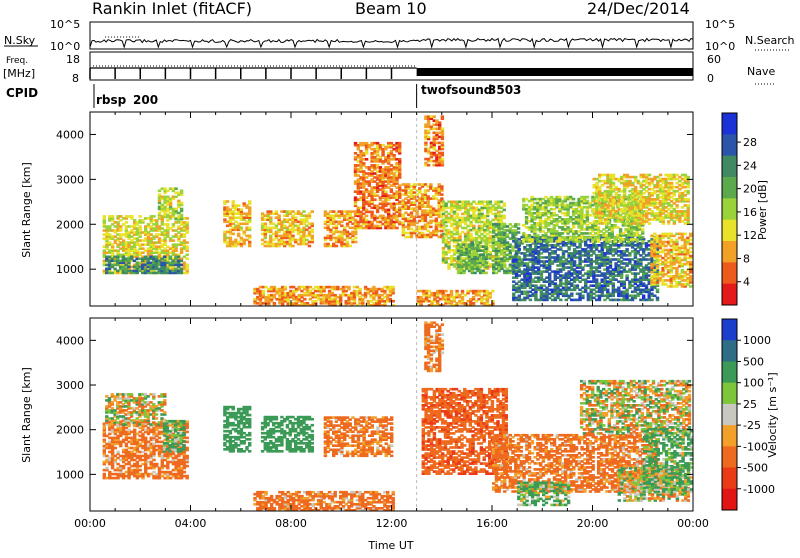 This screenshot has height=558, width=800. What do you see at coordinates (770, 40) in the screenshot?
I see `nsearch-label: N.Search` at bounding box center [770, 40].